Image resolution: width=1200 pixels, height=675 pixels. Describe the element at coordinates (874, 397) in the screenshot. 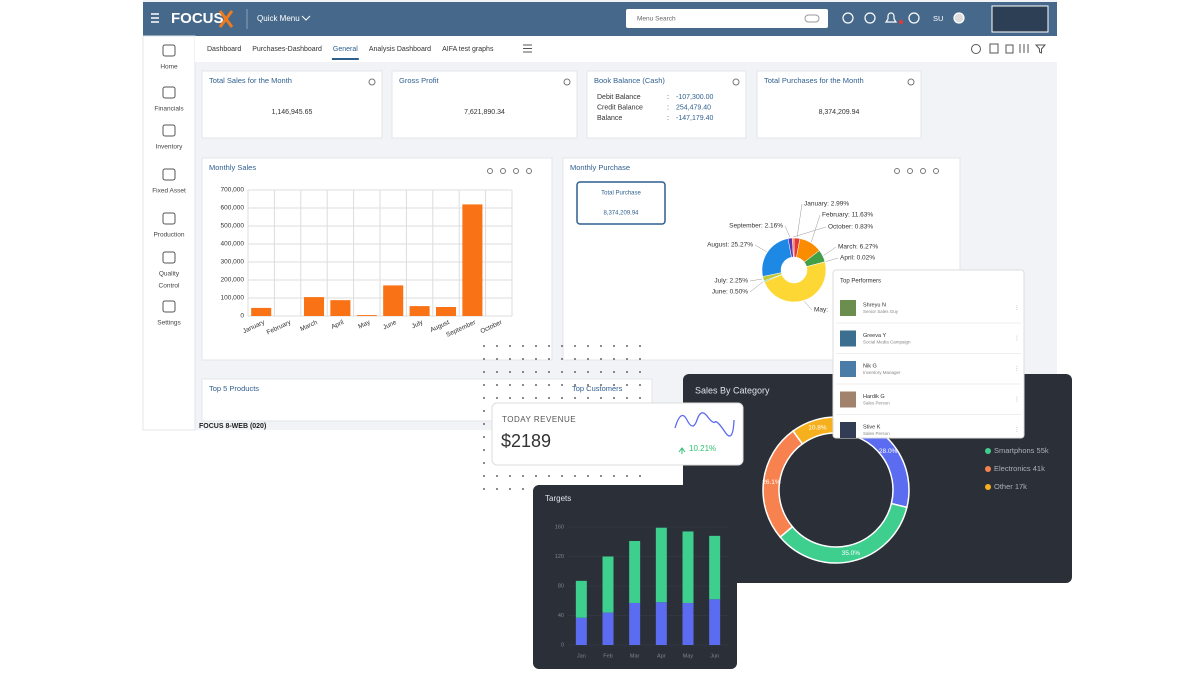

I see `person-name: Hardik G` at that location.